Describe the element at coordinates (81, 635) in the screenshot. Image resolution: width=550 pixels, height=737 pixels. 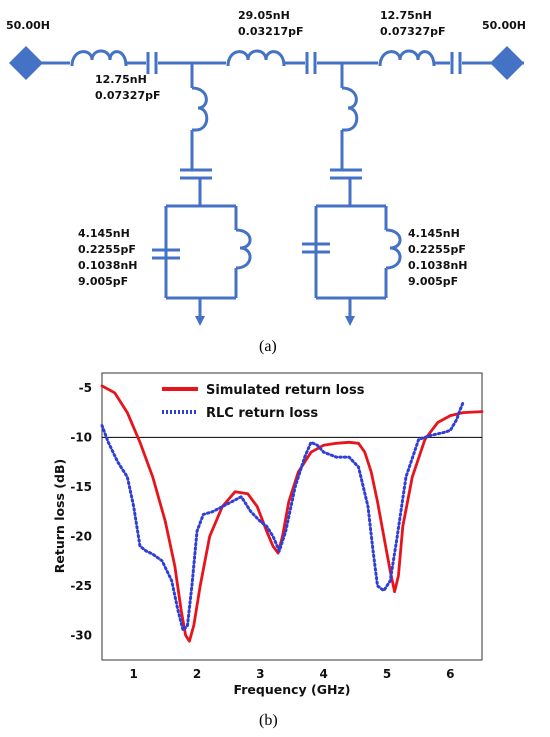
I see `y-tick-label: -30` at that location.